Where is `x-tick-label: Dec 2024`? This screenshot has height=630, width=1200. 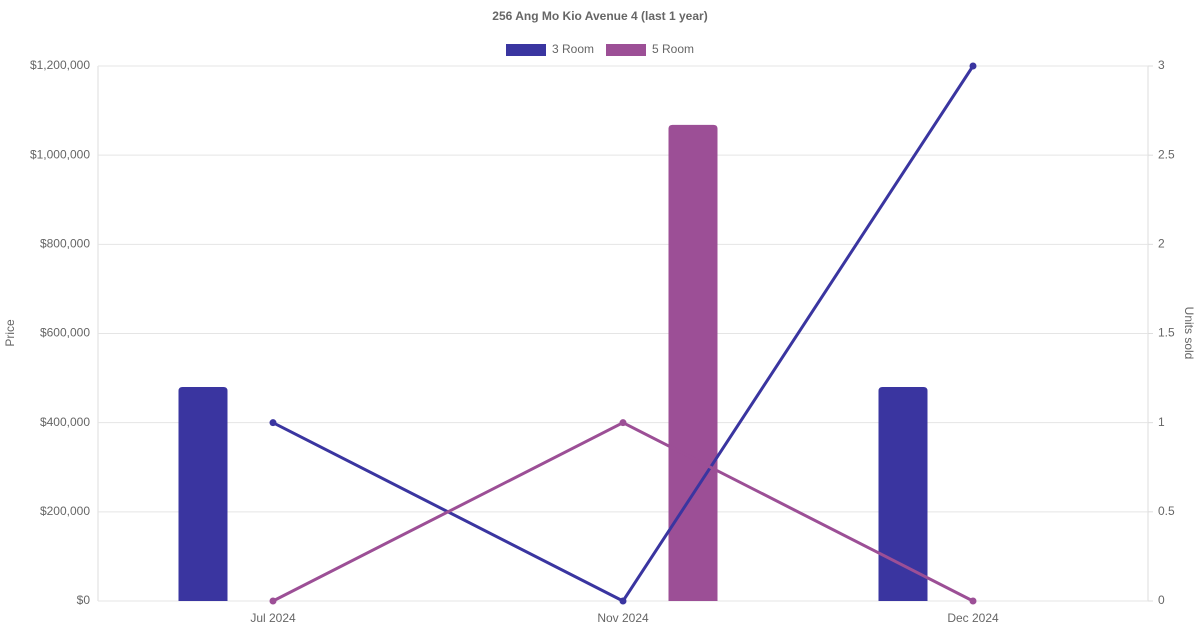 x-tick-label: Dec 2024 is located at coordinates (973, 618).